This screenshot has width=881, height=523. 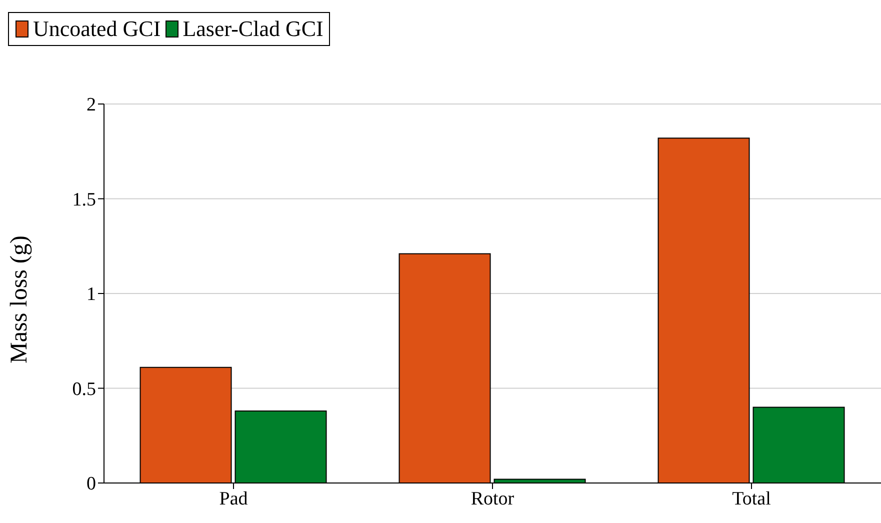 I want to click on x-tick-label: Rotor, so click(x=492, y=499).